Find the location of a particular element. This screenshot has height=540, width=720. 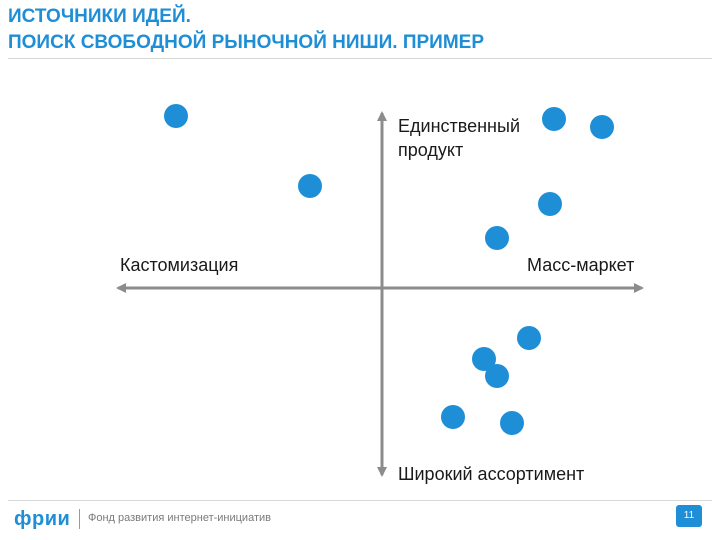

axis-label-left: Кастомизация is located at coordinates (179, 265).